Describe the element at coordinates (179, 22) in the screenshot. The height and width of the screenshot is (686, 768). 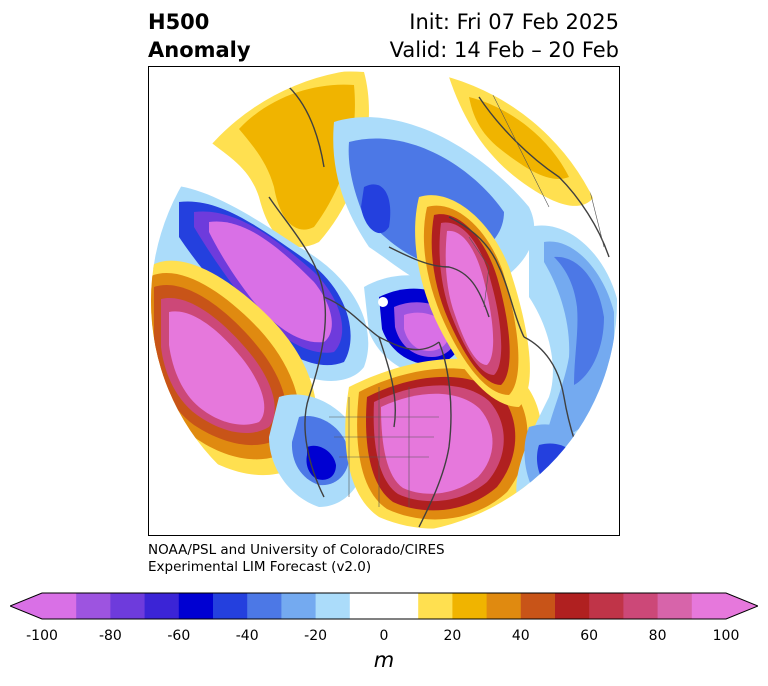
I see `variable-label: H500` at that location.